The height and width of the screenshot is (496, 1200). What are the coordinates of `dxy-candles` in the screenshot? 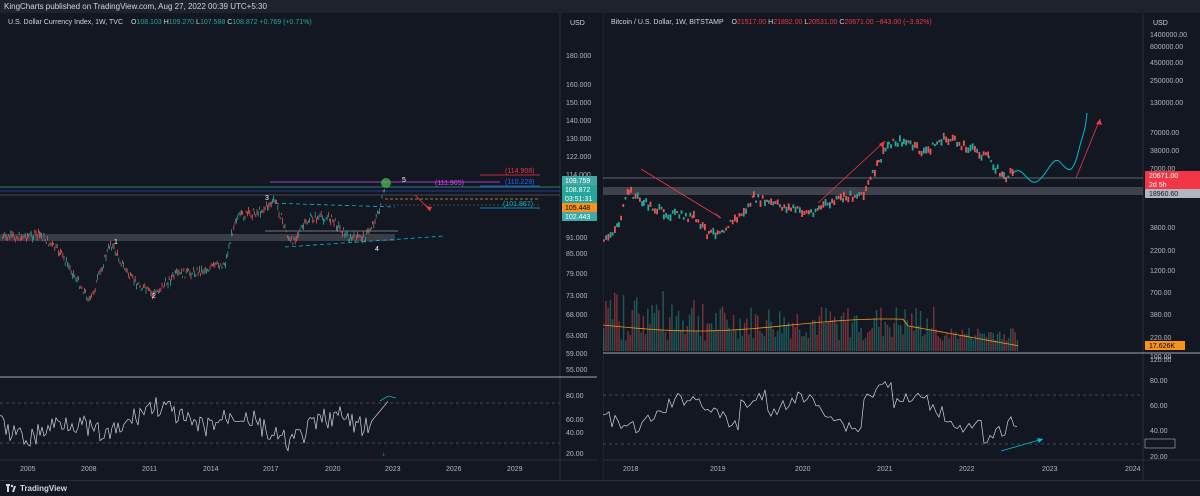 It's located at (194, 241).